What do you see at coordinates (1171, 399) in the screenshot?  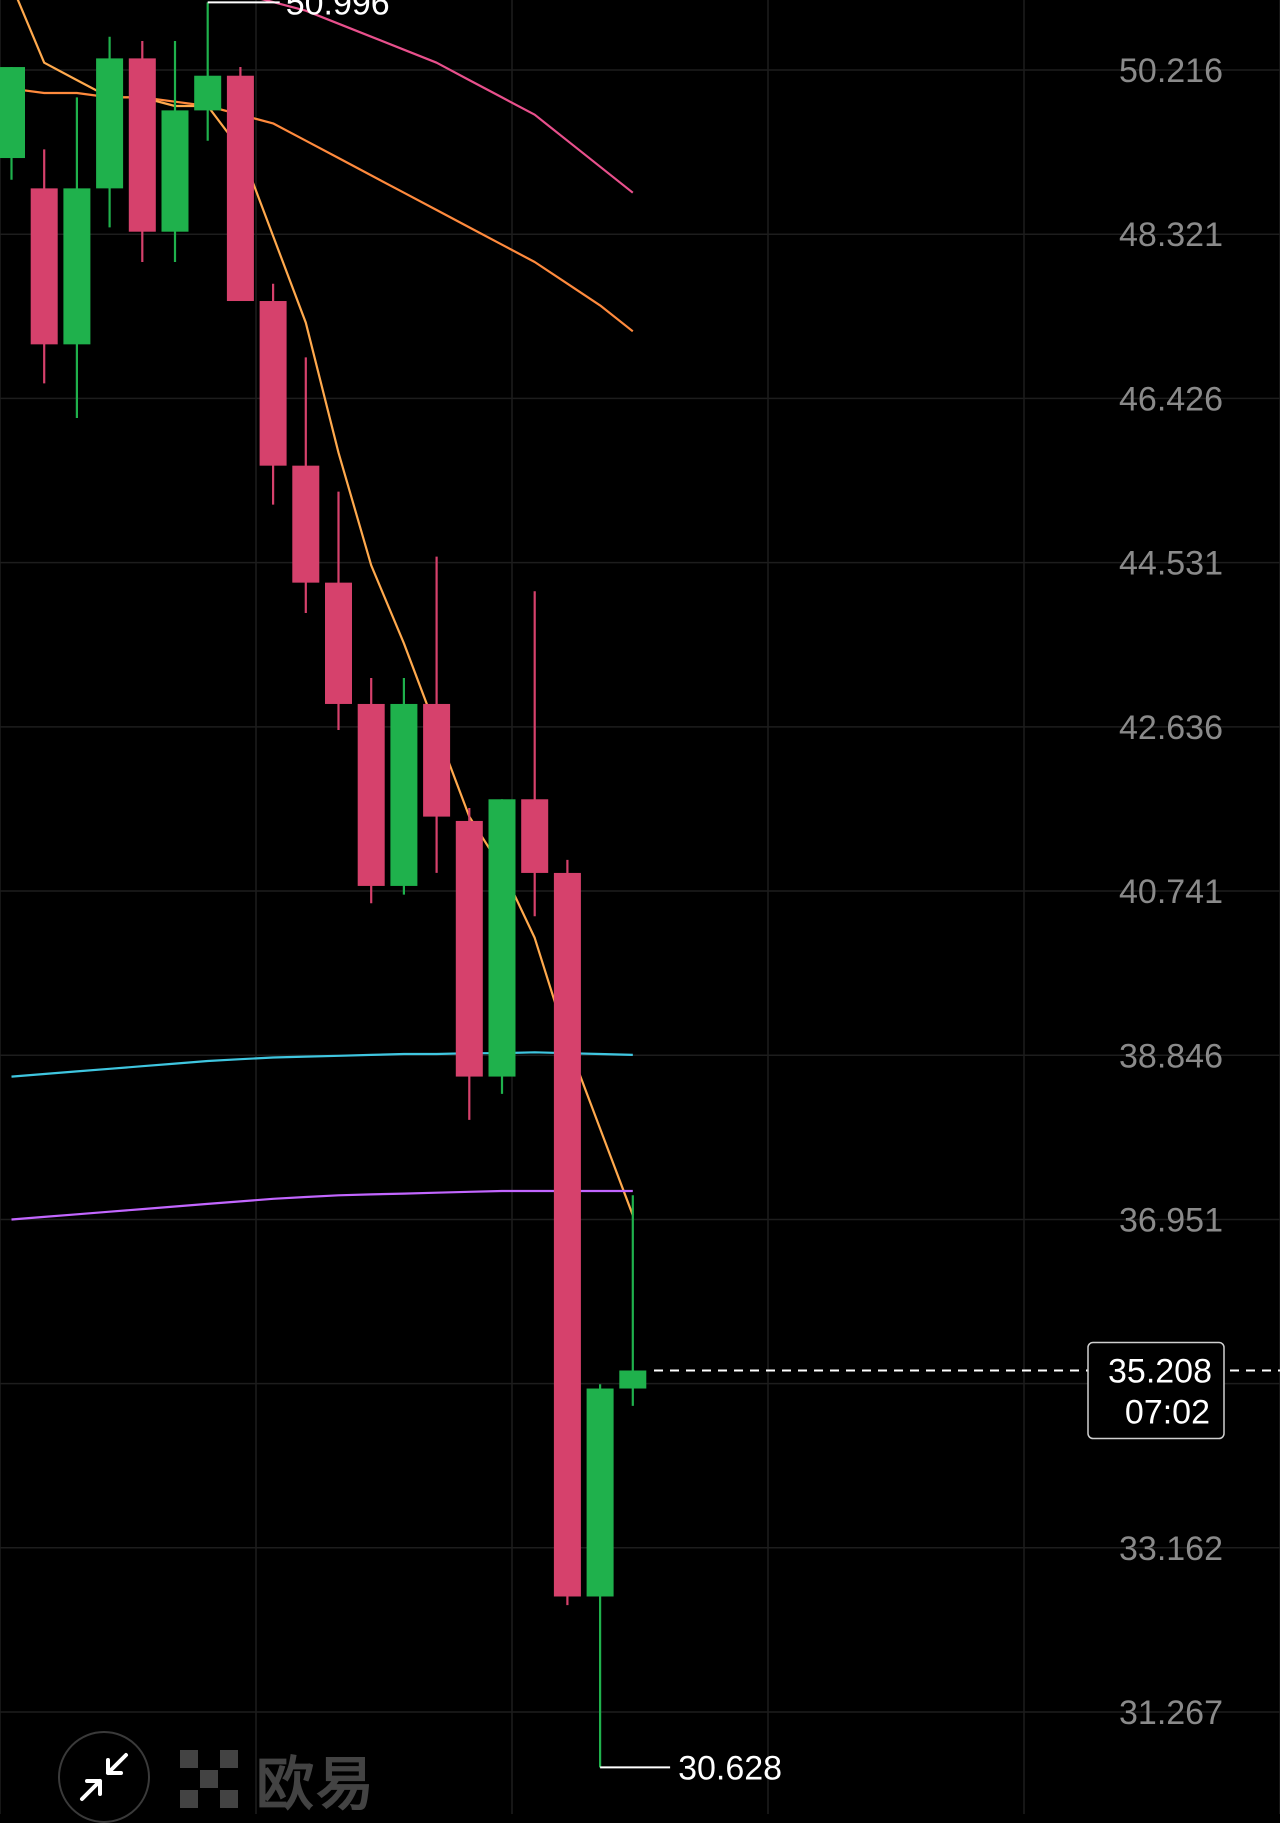 I see `y-axis-label: 46.426` at bounding box center [1171, 399].